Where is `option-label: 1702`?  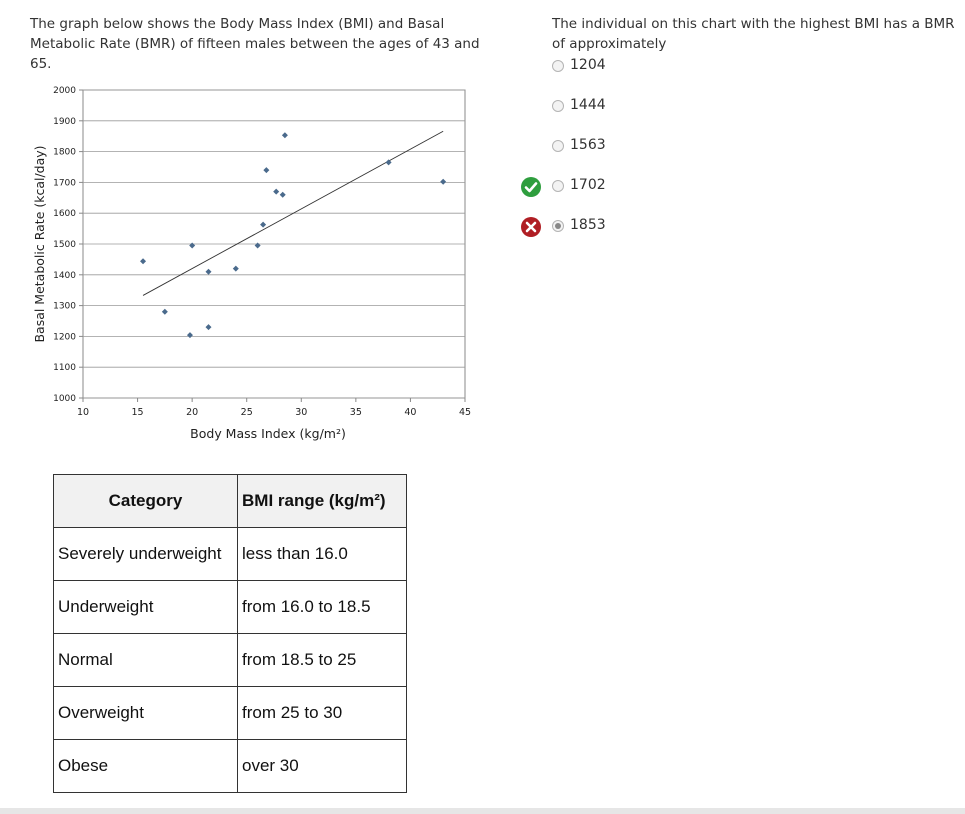
option-label: 1702 is located at coordinates (588, 185).